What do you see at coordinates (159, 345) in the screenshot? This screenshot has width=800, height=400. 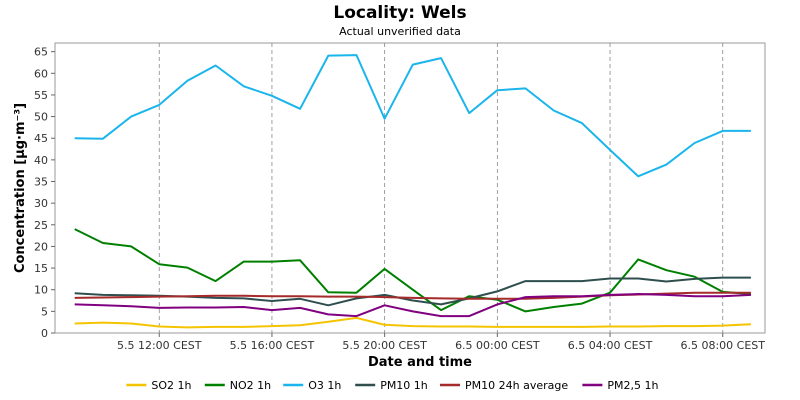 I see `x-tick-label: 5.5 12:00 CEST` at bounding box center [159, 345].